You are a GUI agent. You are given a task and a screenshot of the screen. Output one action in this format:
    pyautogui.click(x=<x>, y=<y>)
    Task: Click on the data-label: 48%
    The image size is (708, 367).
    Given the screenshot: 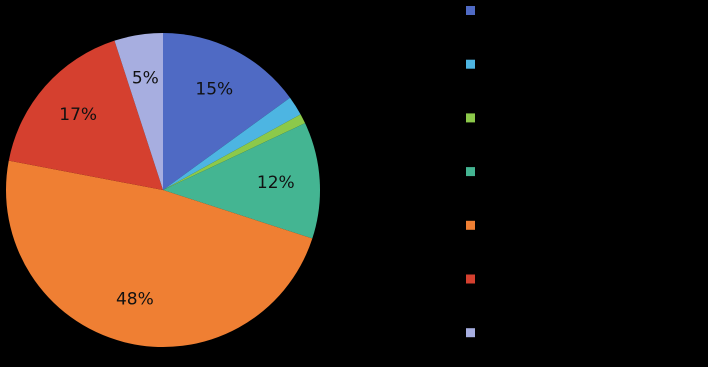 What is the action you would take?
    pyautogui.click(x=135, y=299)
    